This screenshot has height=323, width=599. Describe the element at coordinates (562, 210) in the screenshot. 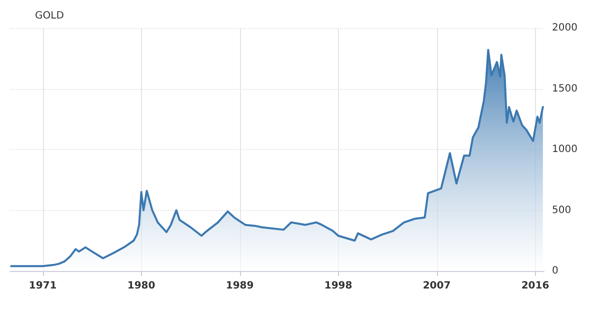

I see `y-tick-label: 500` at that location.